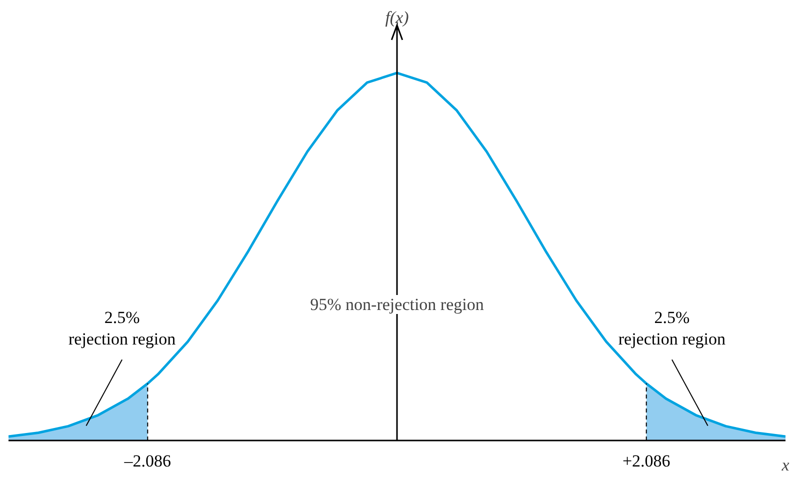 This screenshot has height=488, width=793. What do you see at coordinates (147, 461) in the screenshot?
I see `x-tick-label: –2.086` at bounding box center [147, 461].